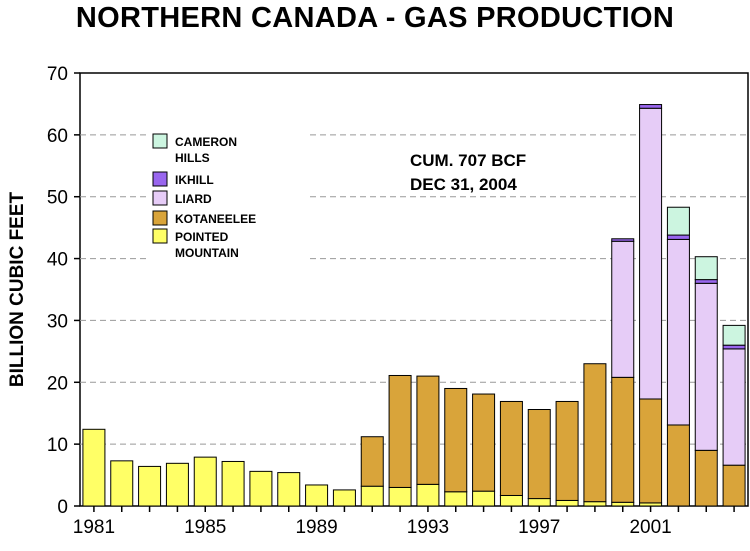 The width and height of the screenshot is (750, 551). Describe the element at coordinates (463, 184) in the screenshot. I see `annotation-text: DEC 31, 2004` at that location.